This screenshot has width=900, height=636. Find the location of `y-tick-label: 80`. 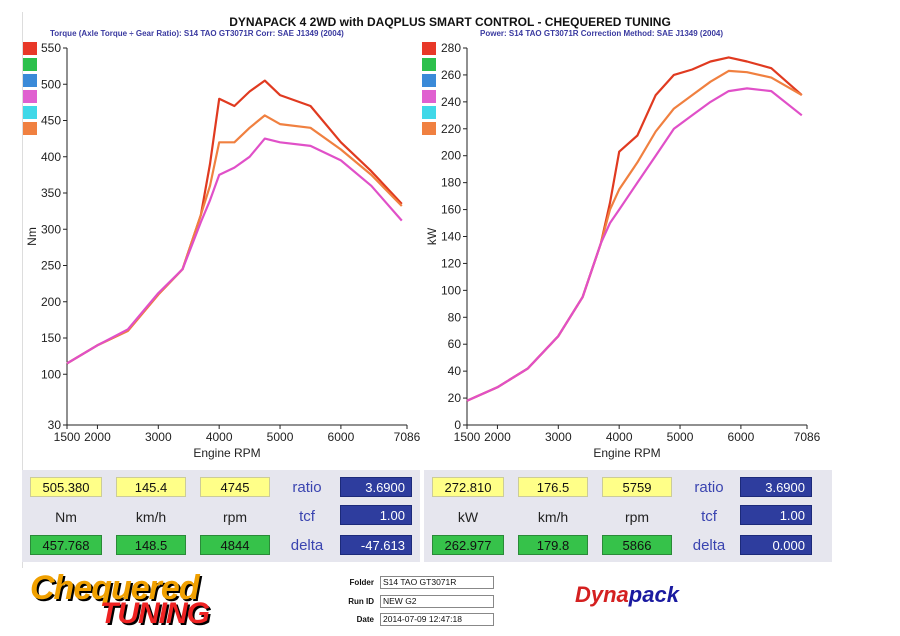

y-tick-label: 80 is located at coordinates (455, 317).